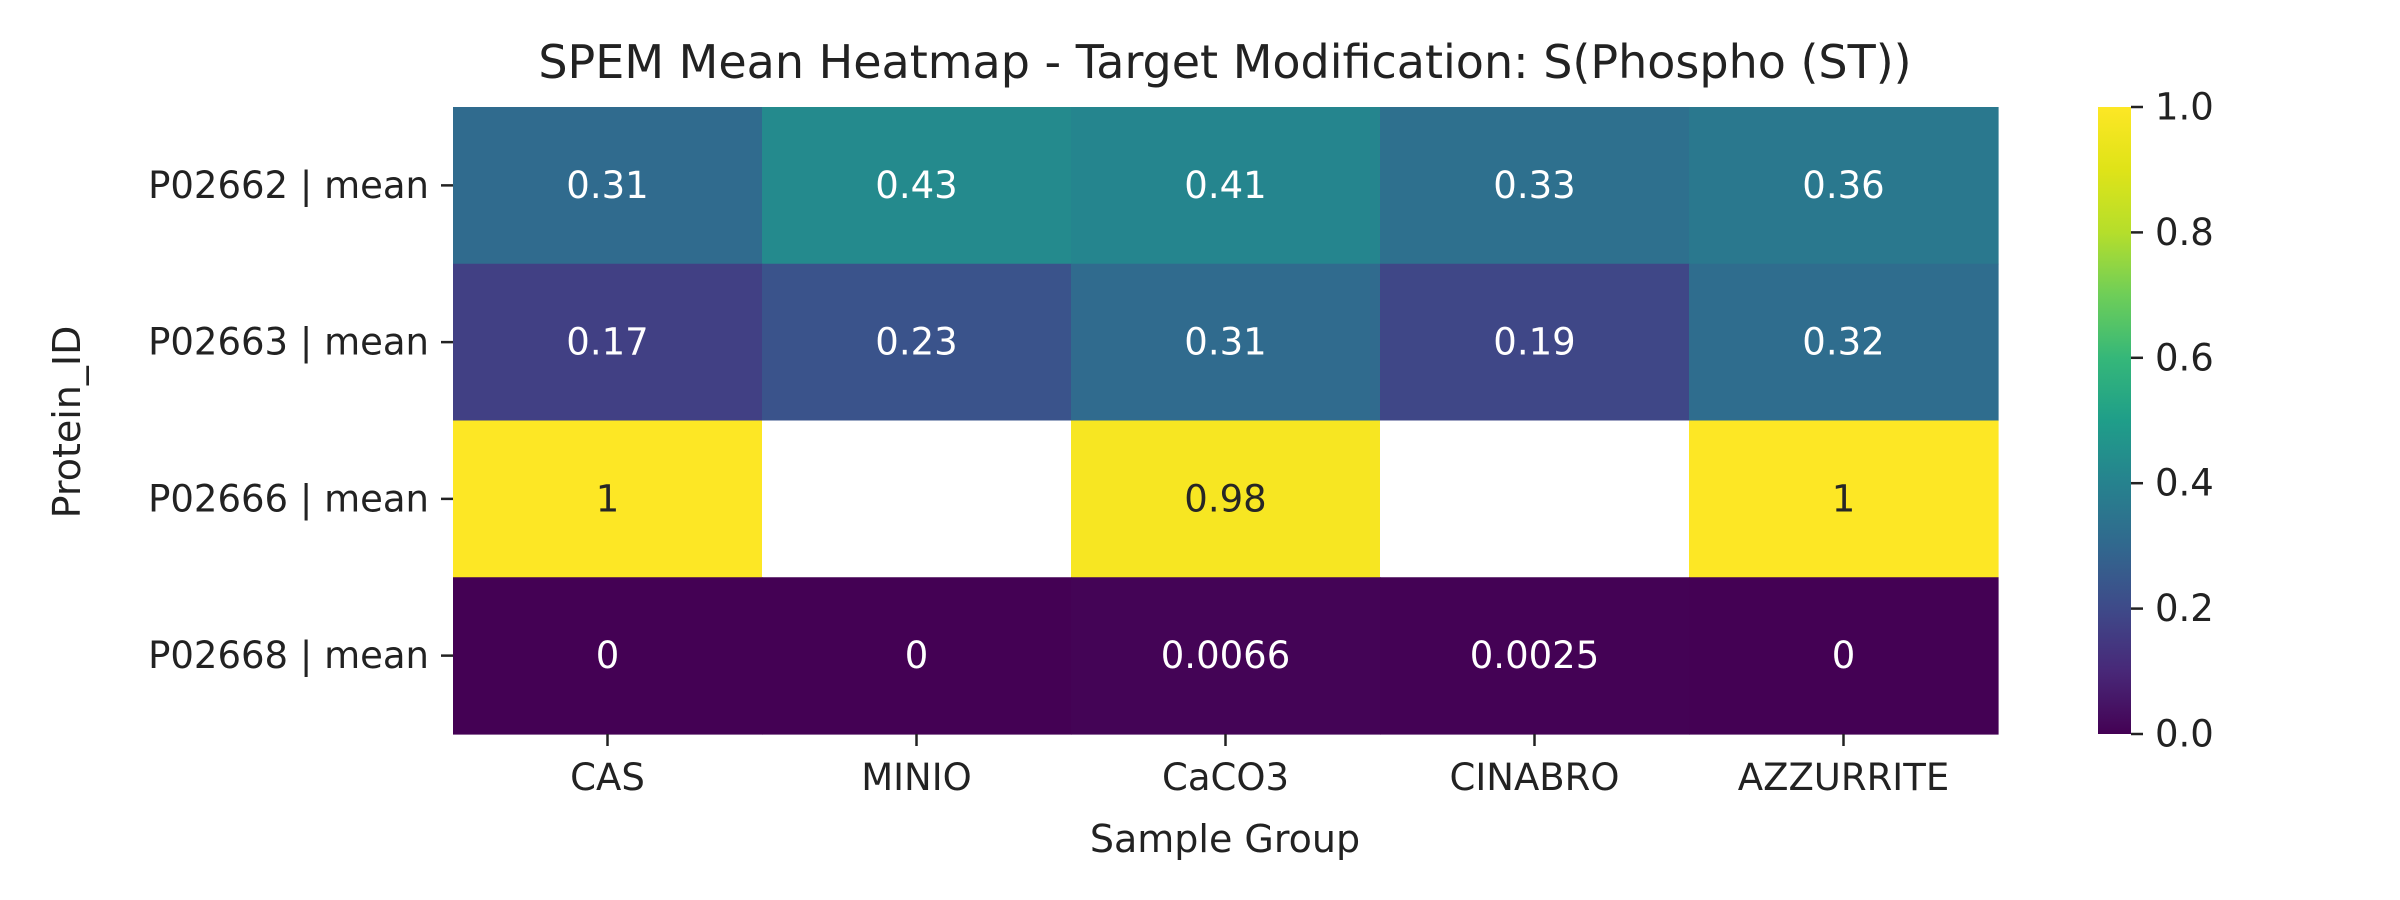 Image resolution: width=2400 pixels, height=900 pixels. I want to click on cell-value-label: 0.43, so click(916, 185).